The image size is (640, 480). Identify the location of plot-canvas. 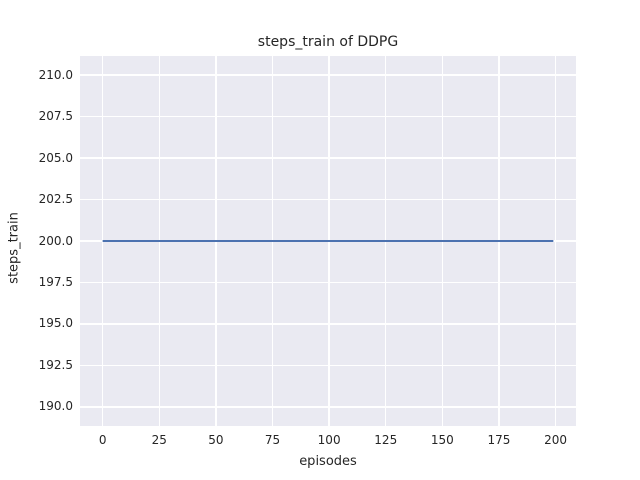
(328, 241).